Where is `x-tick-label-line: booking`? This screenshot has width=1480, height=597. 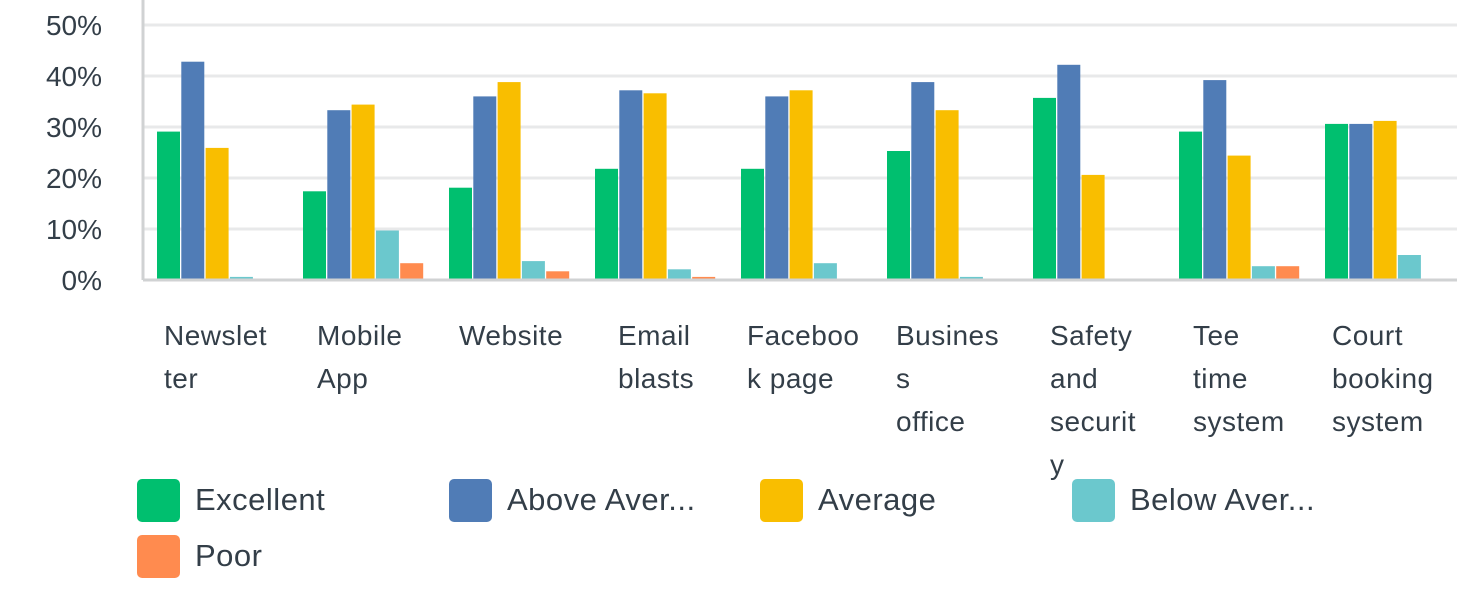 x-tick-label-line: booking is located at coordinates (1383, 378).